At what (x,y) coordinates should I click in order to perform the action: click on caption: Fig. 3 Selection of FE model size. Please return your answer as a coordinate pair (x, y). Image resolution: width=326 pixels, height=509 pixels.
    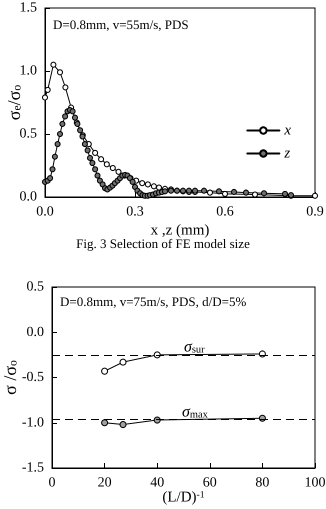
    Looking at the image, I should click on (163, 243).